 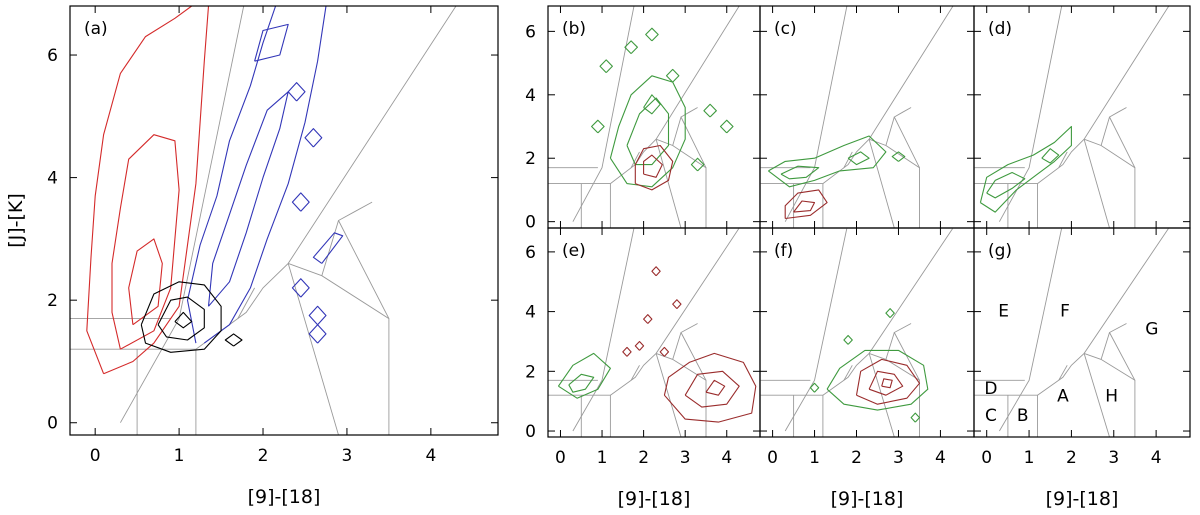 What do you see at coordinates (96, 29) in the screenshot?
I see `panel-a-label: (a)` at bounding box center [96, 29].